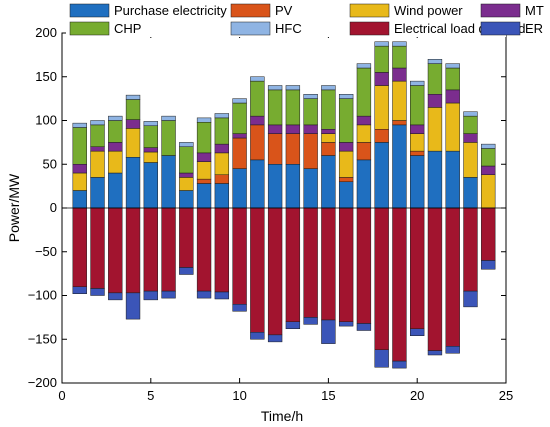  Describe the element at coordinates (428, 10) in the screenshot. I see `legend-label-wind-power: Wind power` at that location.